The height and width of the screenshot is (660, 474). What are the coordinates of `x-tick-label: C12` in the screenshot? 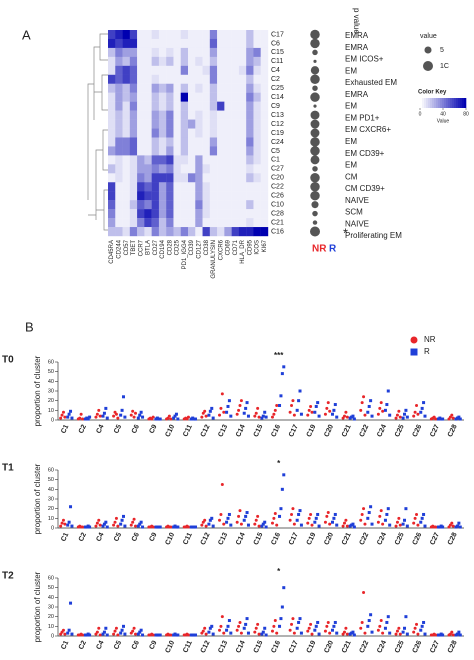 It's located at (206, 647).